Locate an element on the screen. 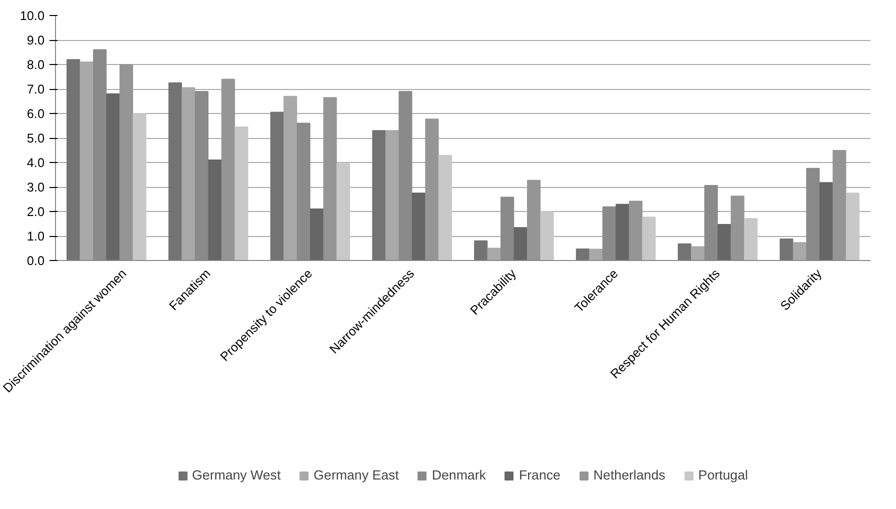 This screenshot has height=509, width=896. y-tick-label: 4.0 is located at coordinates (35, 163).